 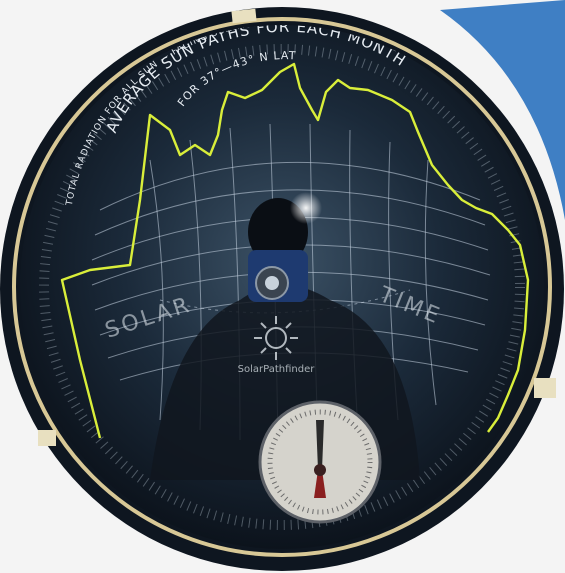 I want to click on compass-icon, so click(x=320, y=462).